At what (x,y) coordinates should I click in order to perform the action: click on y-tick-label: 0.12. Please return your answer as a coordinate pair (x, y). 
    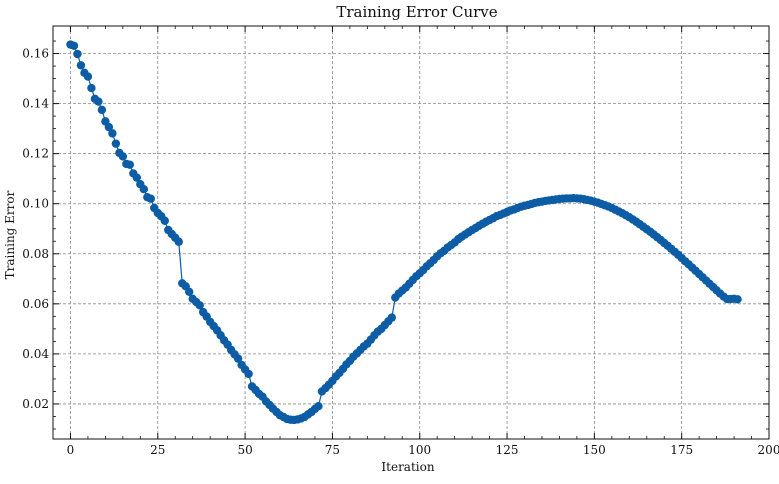
    Looking at the image, I should click on (35, 154).